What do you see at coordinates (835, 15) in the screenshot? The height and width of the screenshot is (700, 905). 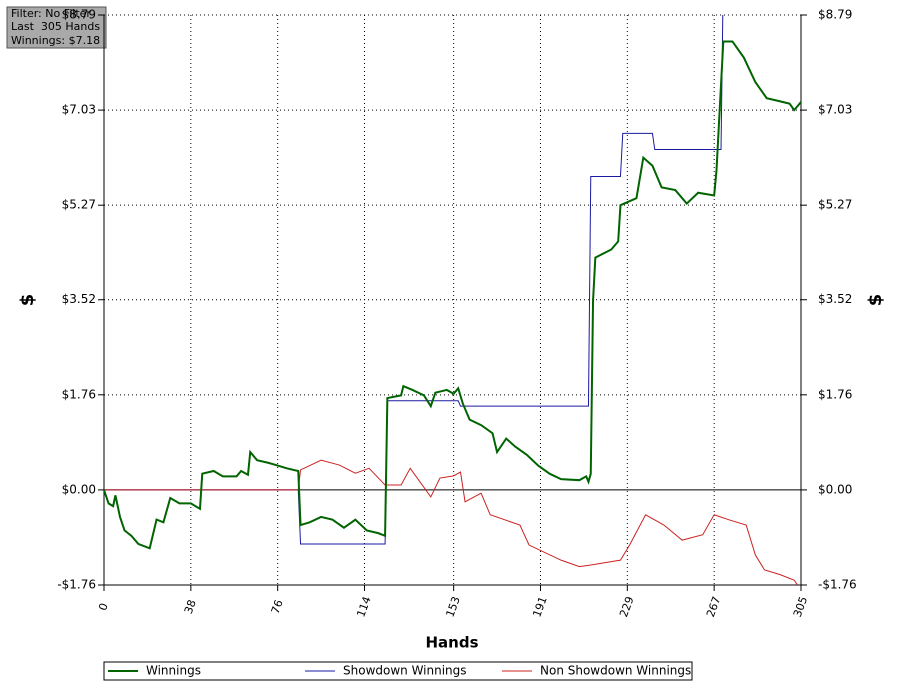 I see `y2-tick-label: $8.79` at bounding box center [835, 15].